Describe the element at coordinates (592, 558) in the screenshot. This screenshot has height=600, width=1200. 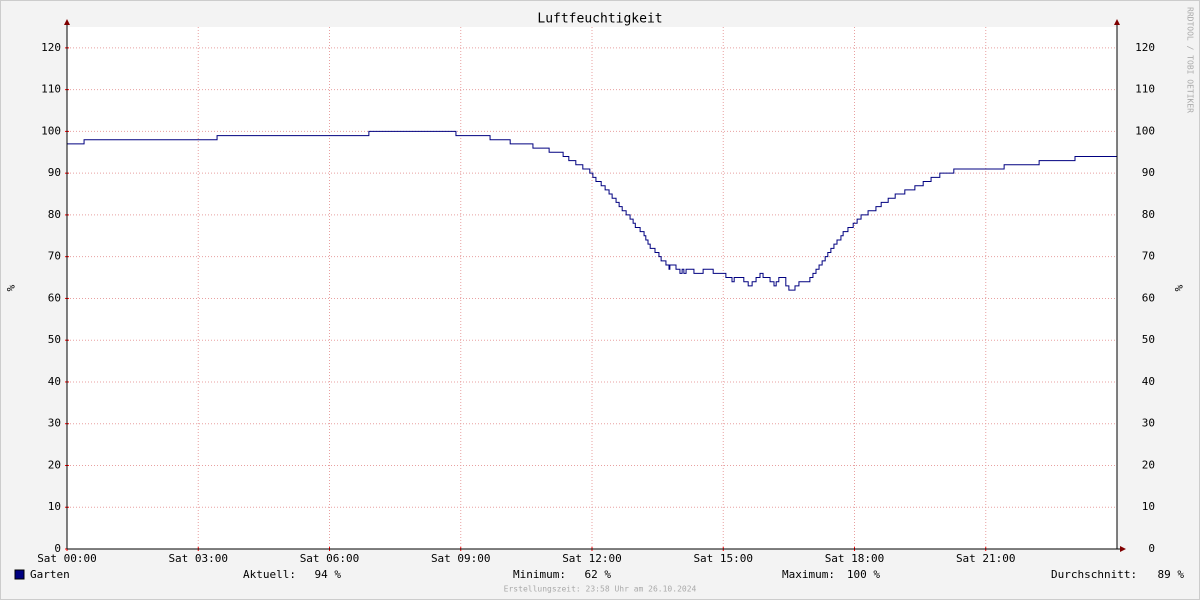
I see `x-tick-label: Sat 12:00` at that location.